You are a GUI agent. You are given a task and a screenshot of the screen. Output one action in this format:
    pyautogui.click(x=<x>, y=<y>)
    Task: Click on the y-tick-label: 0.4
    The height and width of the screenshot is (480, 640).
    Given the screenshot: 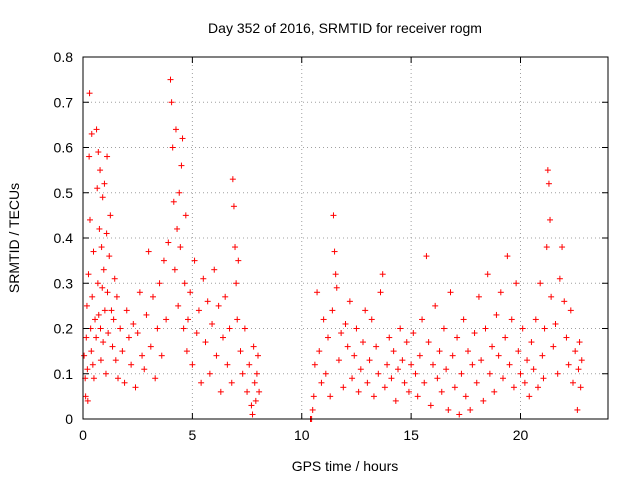 What is the action you would take?
    pyautogui.click(x=64, y=238)
    